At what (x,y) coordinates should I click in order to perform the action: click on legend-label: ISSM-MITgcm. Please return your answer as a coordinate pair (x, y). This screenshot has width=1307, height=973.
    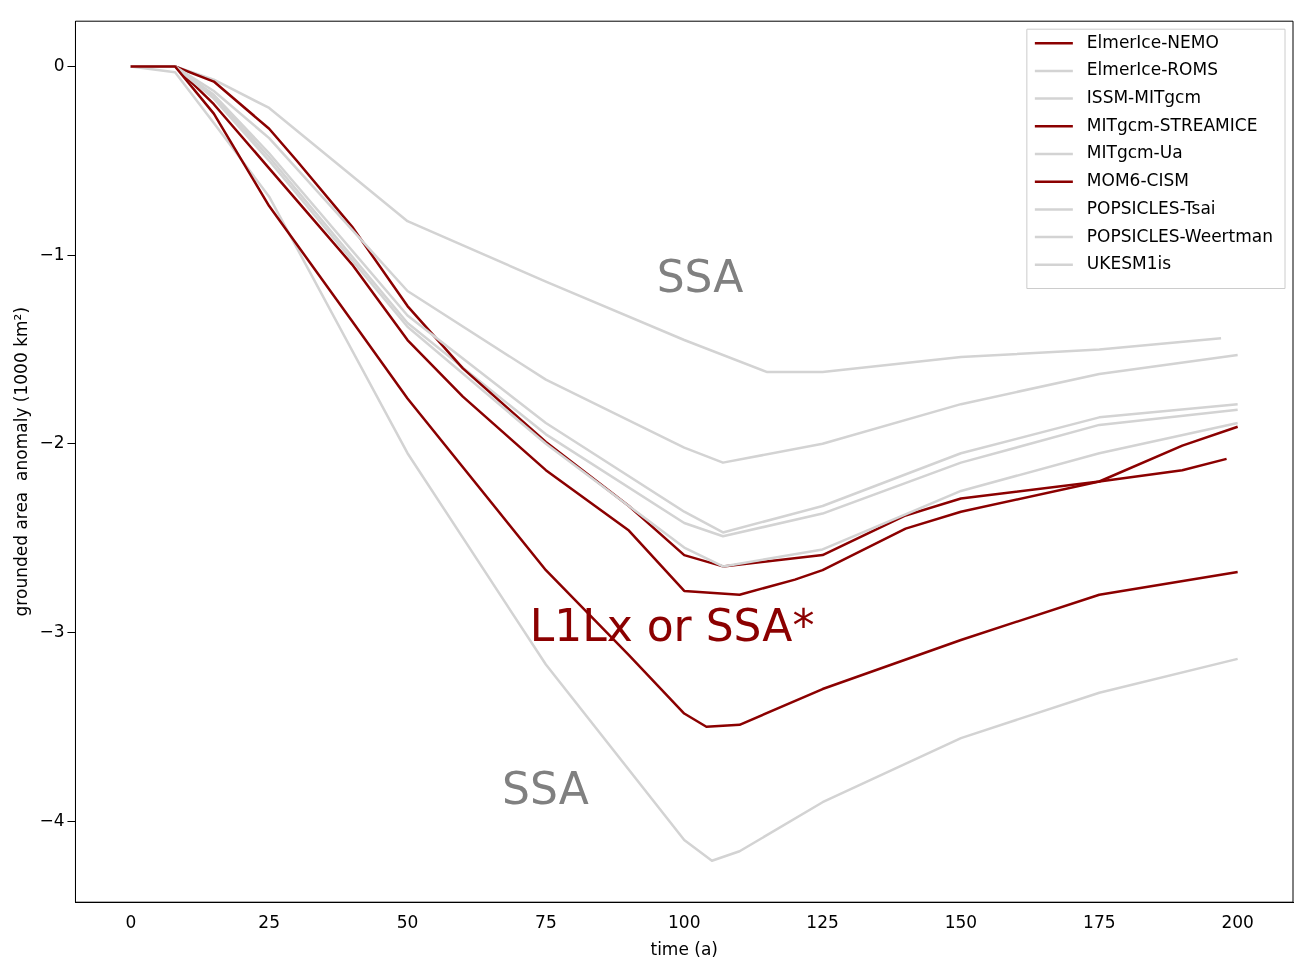
    Looking at the image, I should click on (1144, 97).